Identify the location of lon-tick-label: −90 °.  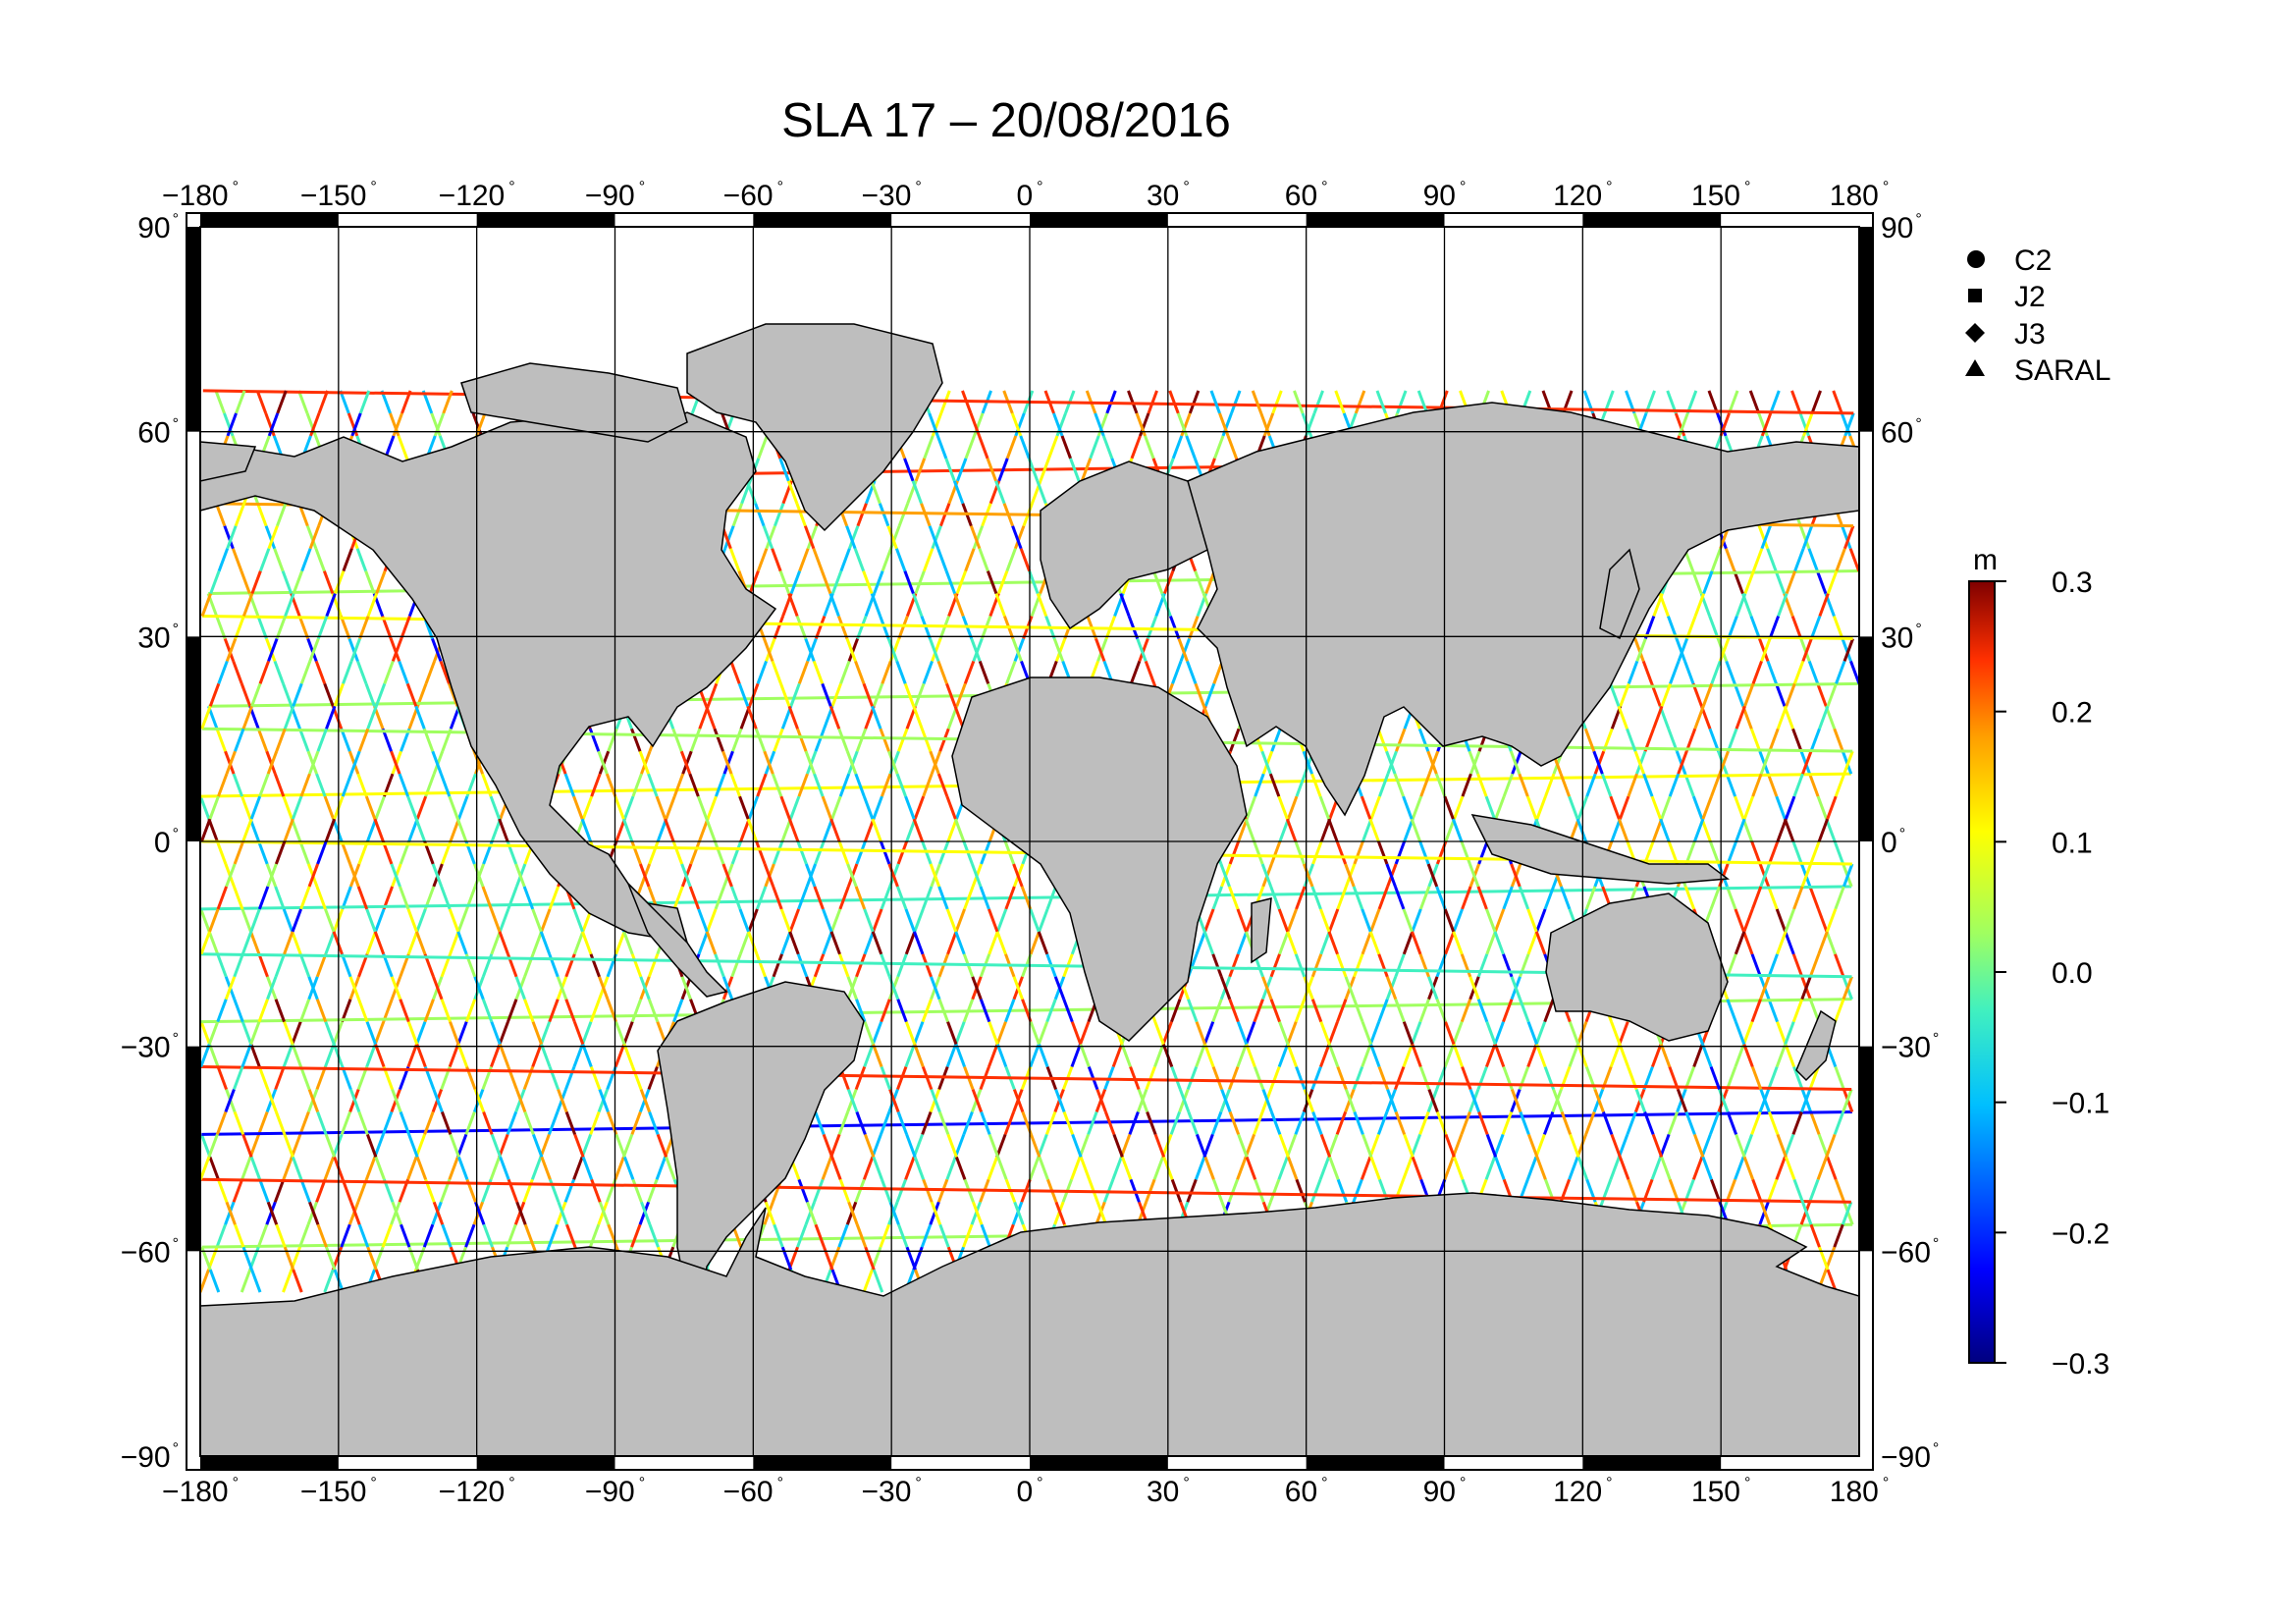
(615, 1491).